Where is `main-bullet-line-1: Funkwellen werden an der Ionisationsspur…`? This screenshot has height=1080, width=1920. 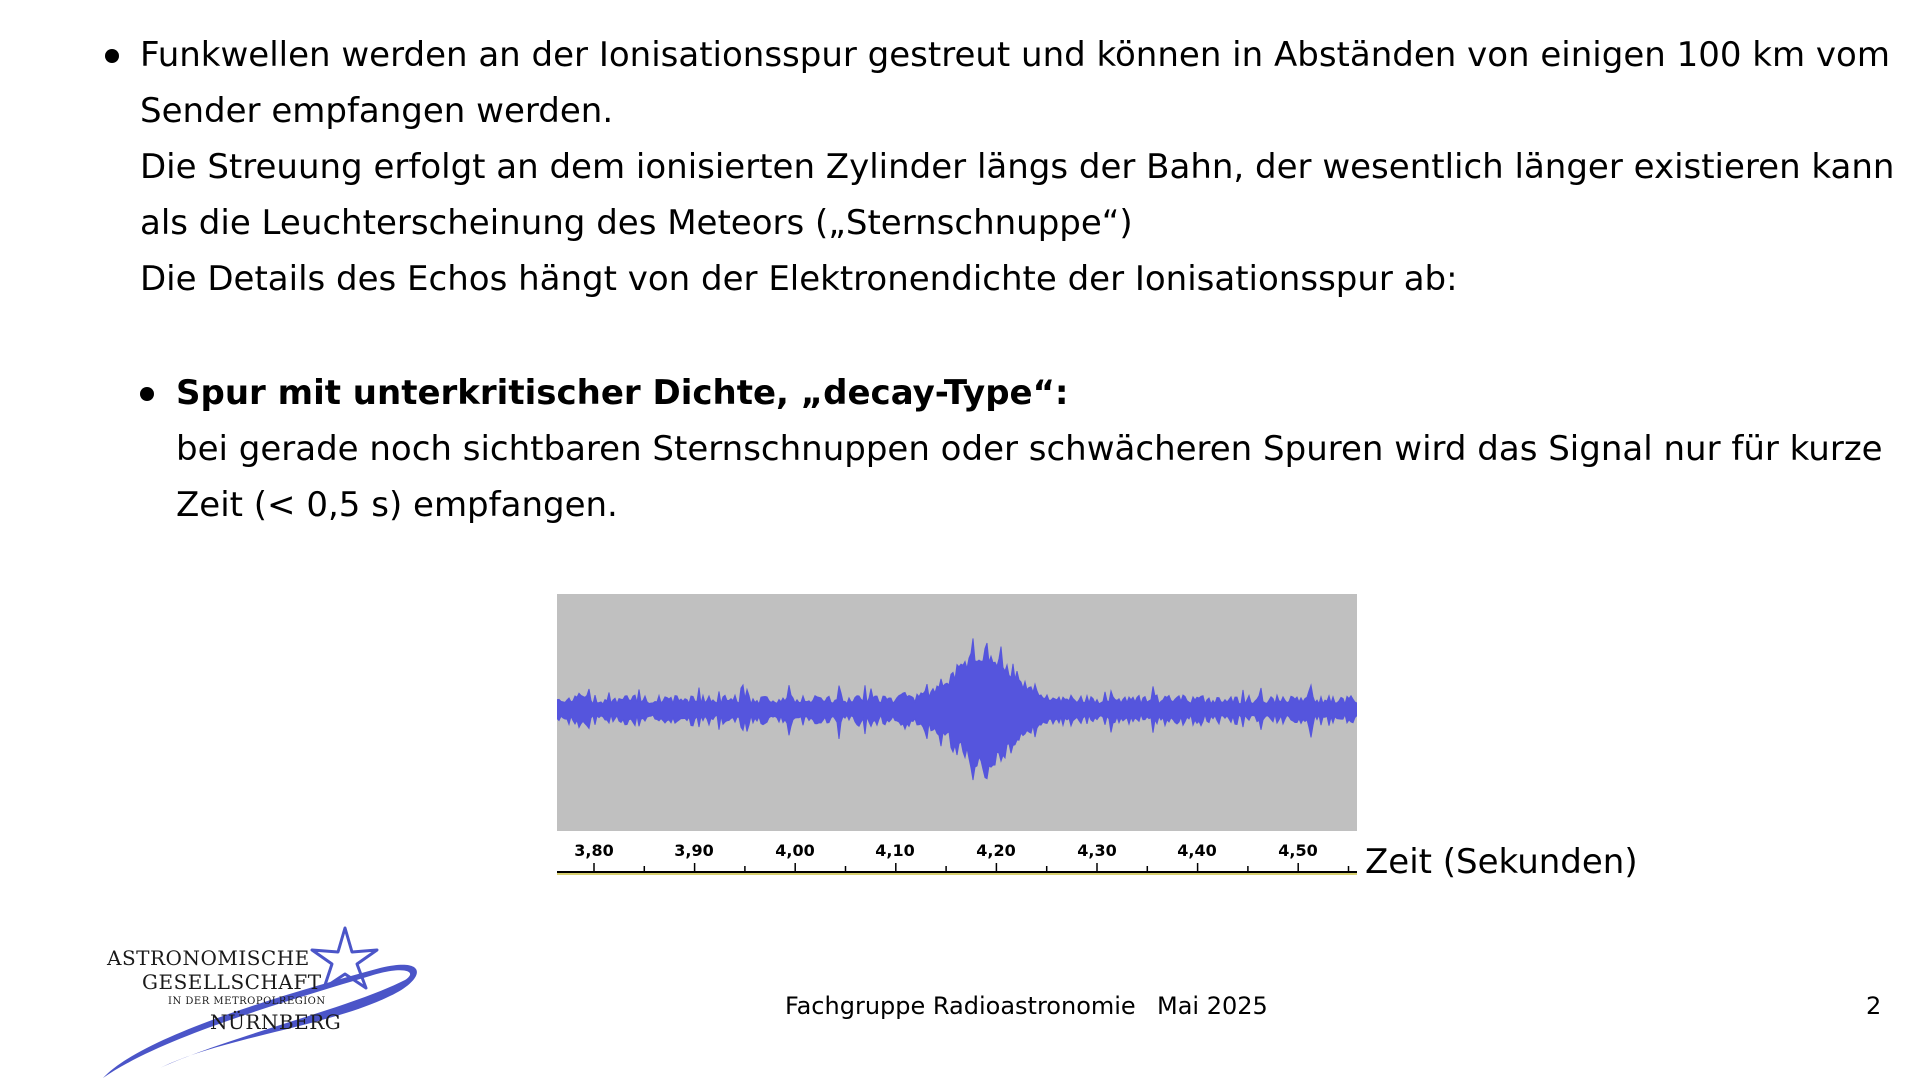 main-bullet-line-1: Funkwellen werden an der Ionisationsspur… is located at coordinates (1015, 55).